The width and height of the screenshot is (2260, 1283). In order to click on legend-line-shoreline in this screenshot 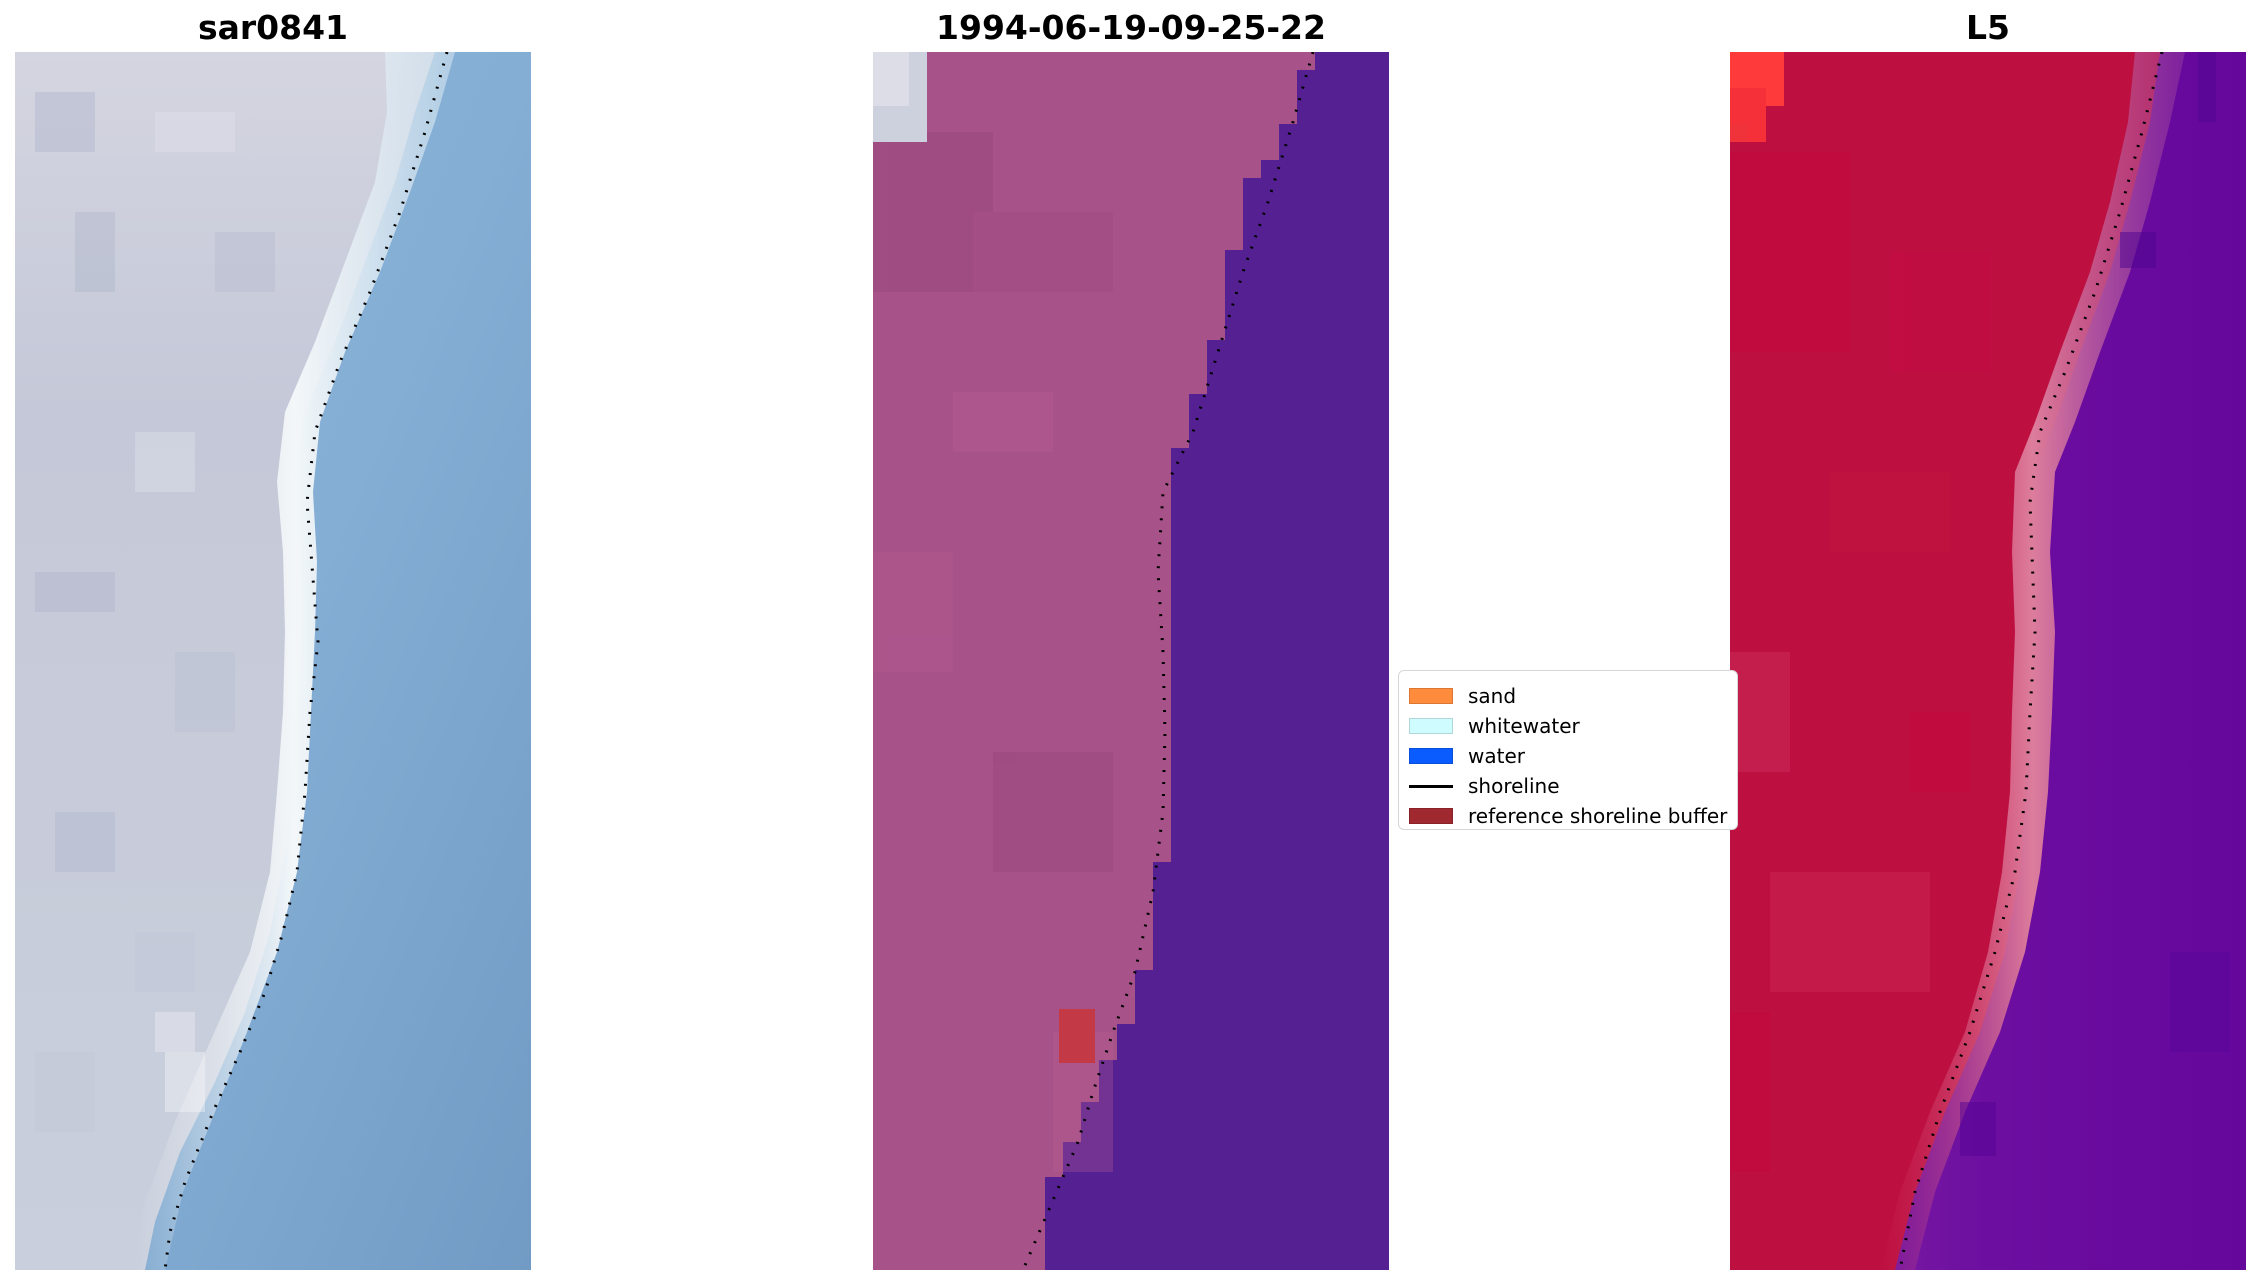, I will do `click(1431, 786)`.